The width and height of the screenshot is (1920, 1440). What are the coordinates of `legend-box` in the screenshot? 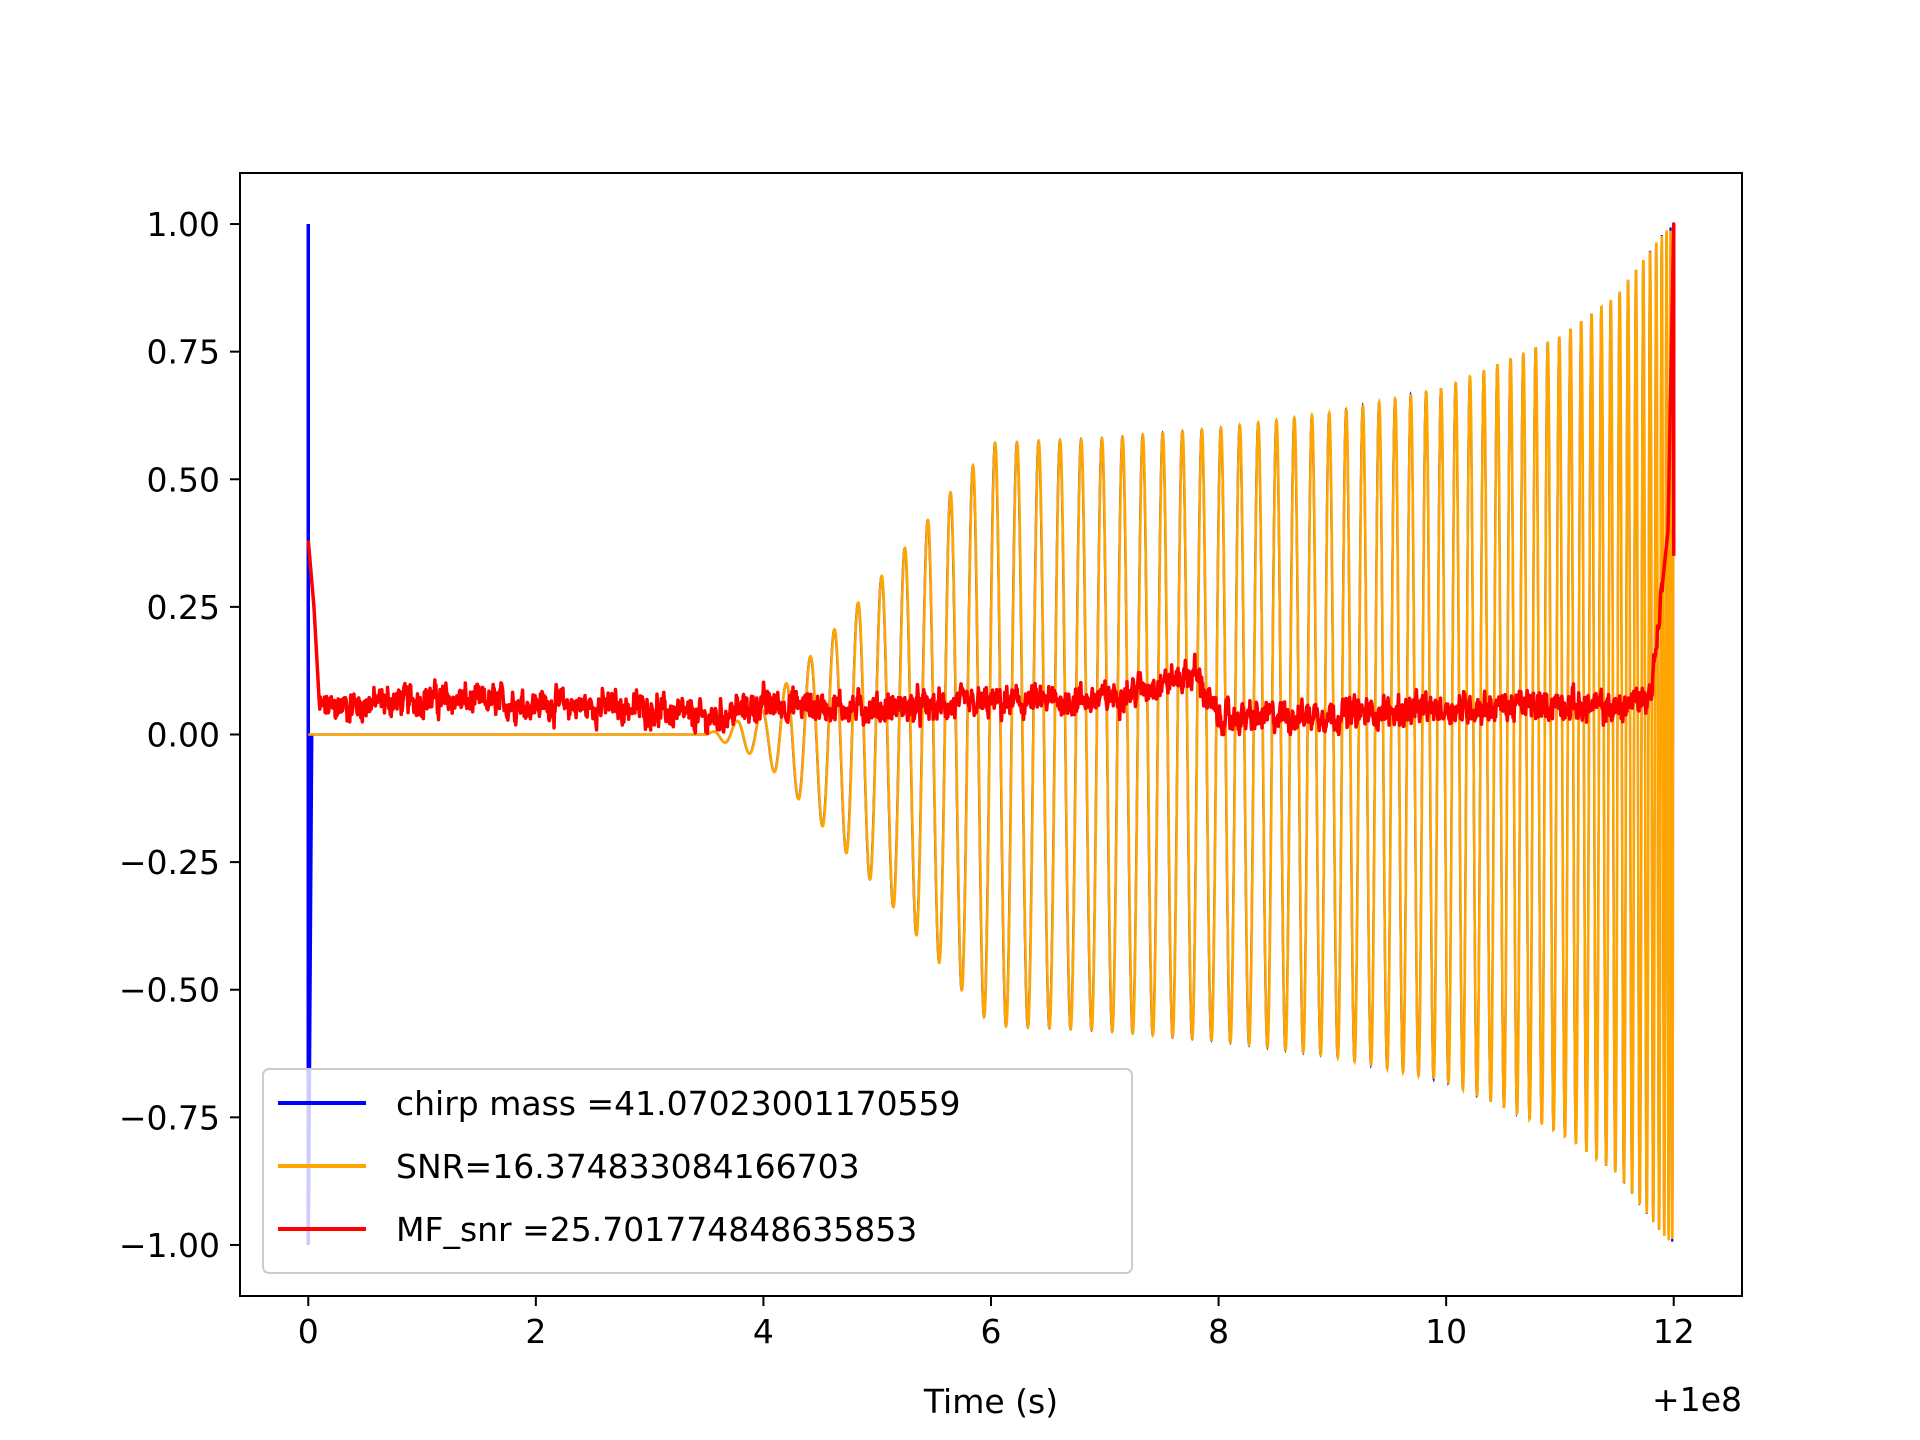 It's located at (697, 1171).